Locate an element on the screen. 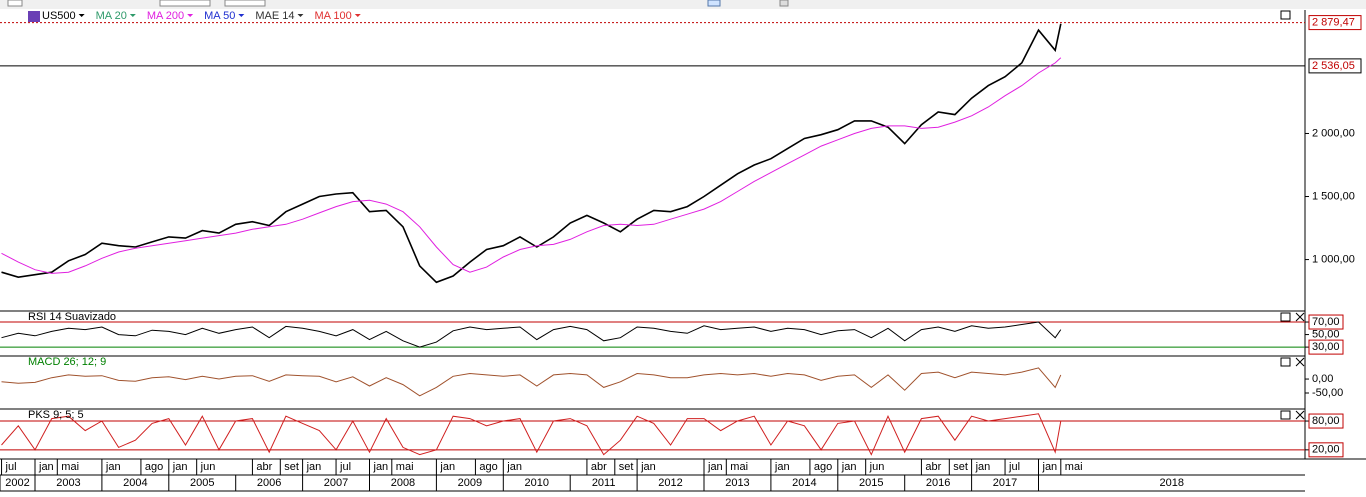 The height and width of the screenshot is (497, 1366). year-label: 2008 is located at coordinates (403, 483).